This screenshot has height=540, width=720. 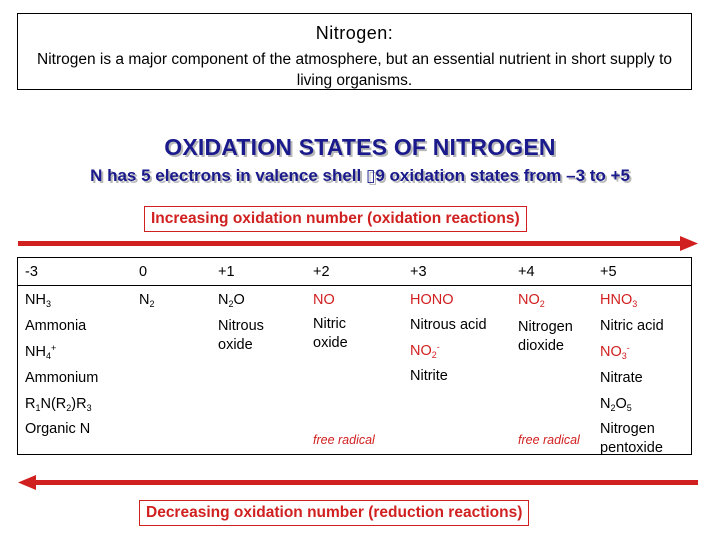 What do you see at coordinates (321, 272) in the screenshot?
I see `header-cell: +2` at bounding box center [321, 272].